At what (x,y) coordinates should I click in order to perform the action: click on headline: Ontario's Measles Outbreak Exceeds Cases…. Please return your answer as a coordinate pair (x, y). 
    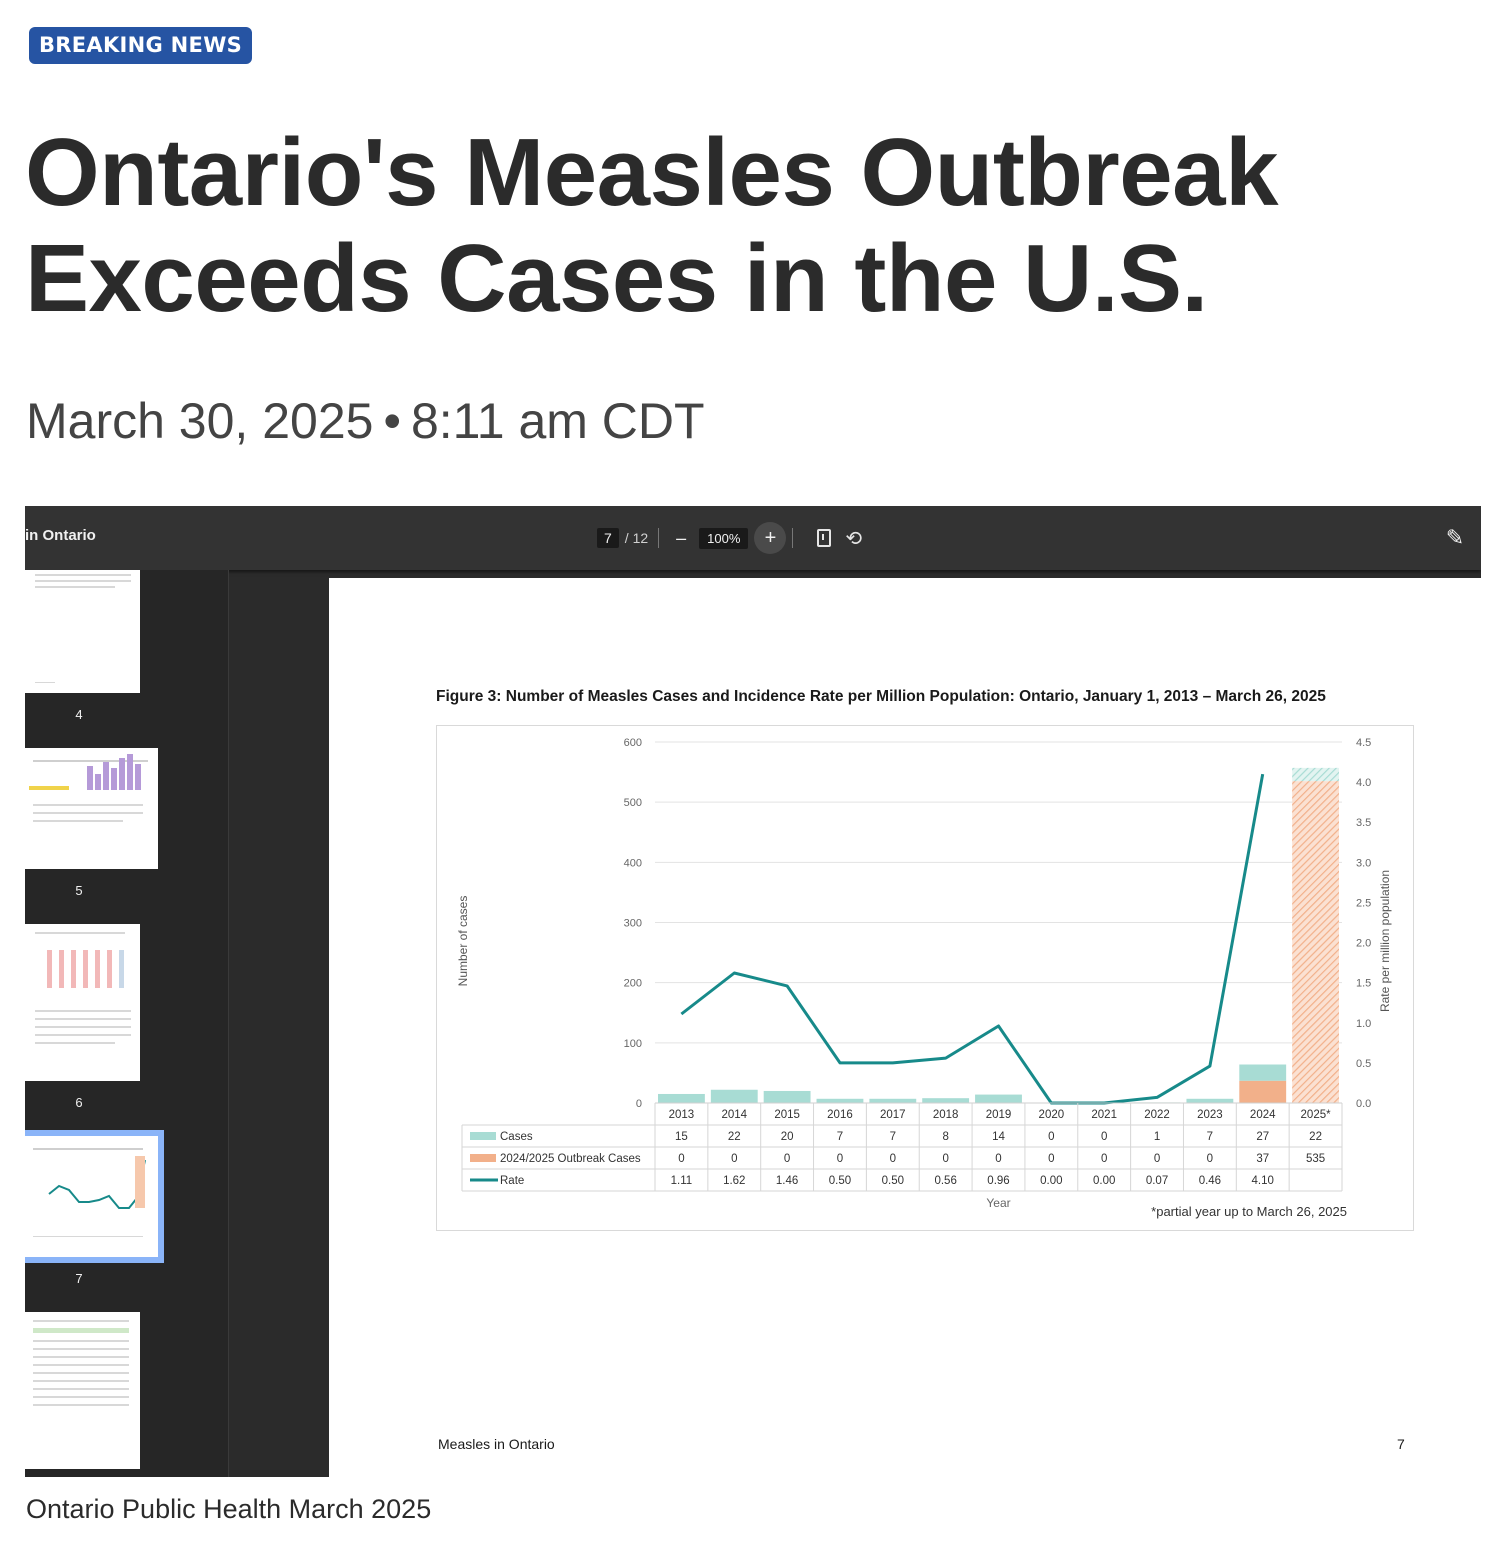
    Looking at the image, I should click on (651, 225).